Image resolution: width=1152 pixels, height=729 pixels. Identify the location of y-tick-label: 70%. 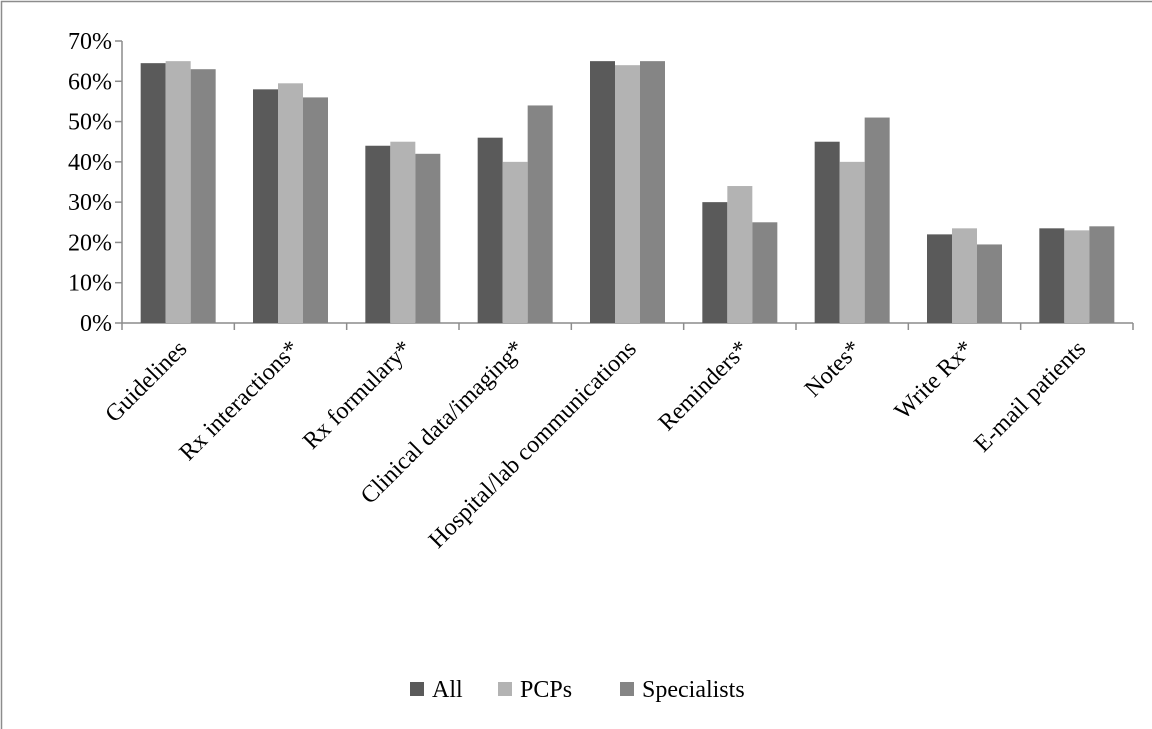
(90, 42).